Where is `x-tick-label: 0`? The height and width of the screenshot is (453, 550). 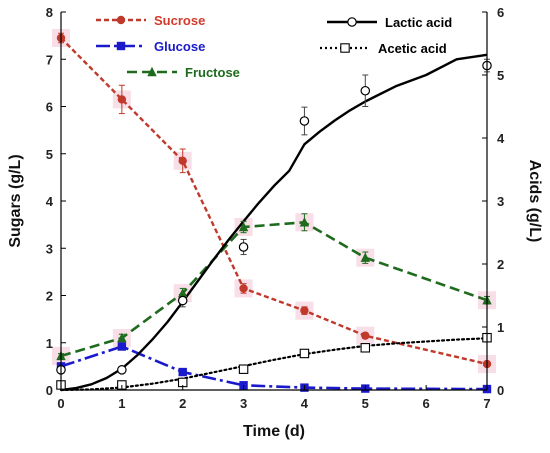
x-tick-label: 0 is located at coordinates (60, 403).